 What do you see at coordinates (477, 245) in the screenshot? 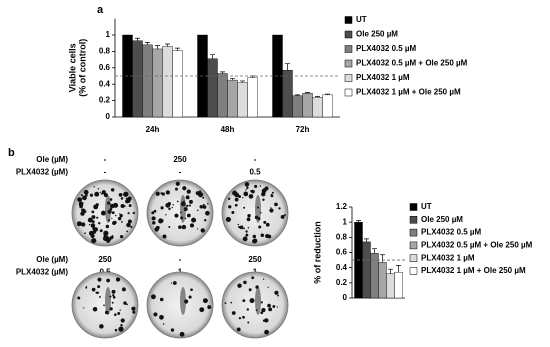
I see `legend-label: PLX4032 0.5 µM + Ole 250 µM` at bounding box center [477, 245].